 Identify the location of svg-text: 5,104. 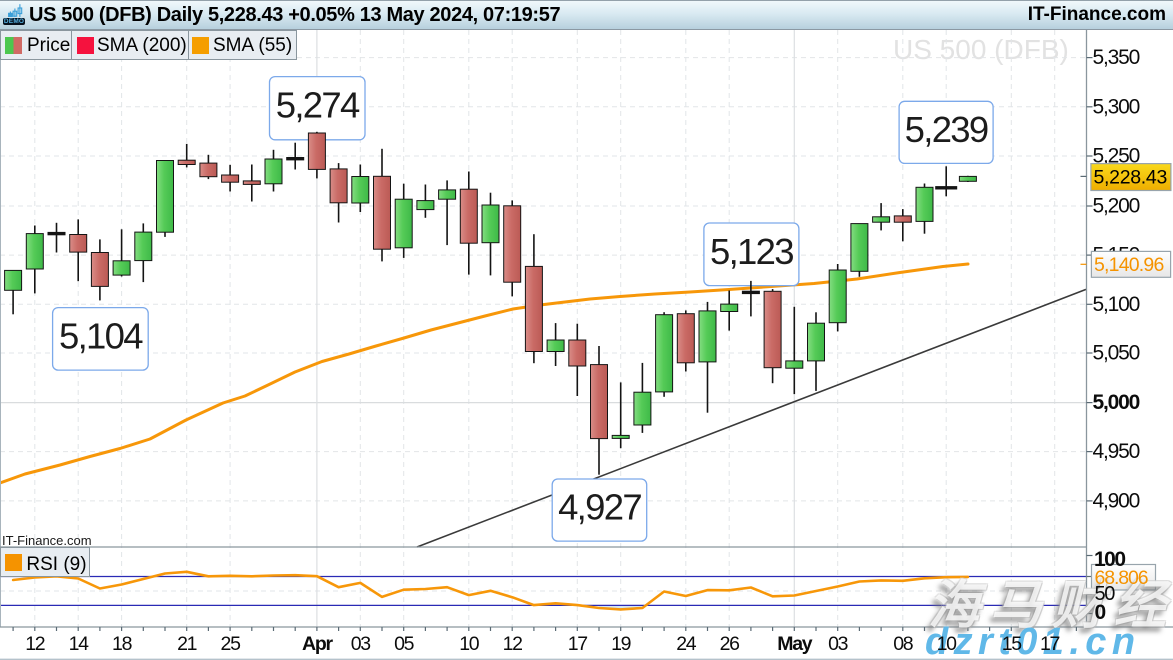
(101, 335).